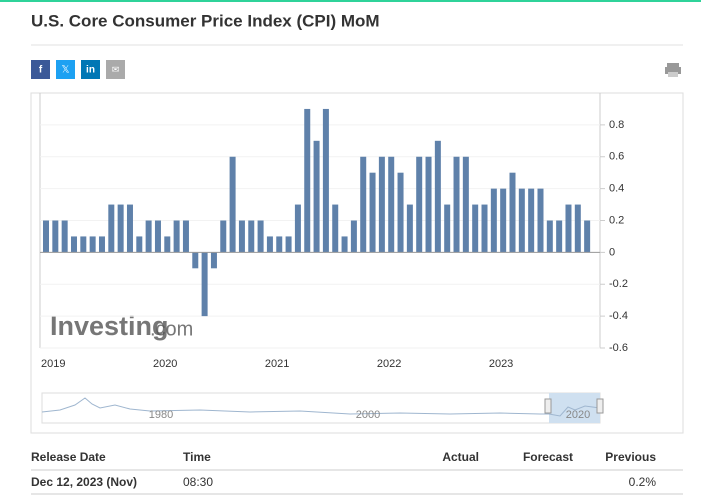 The image size is (701, 497). I want to click on x-tick-label: 2023, so click(501, 364).